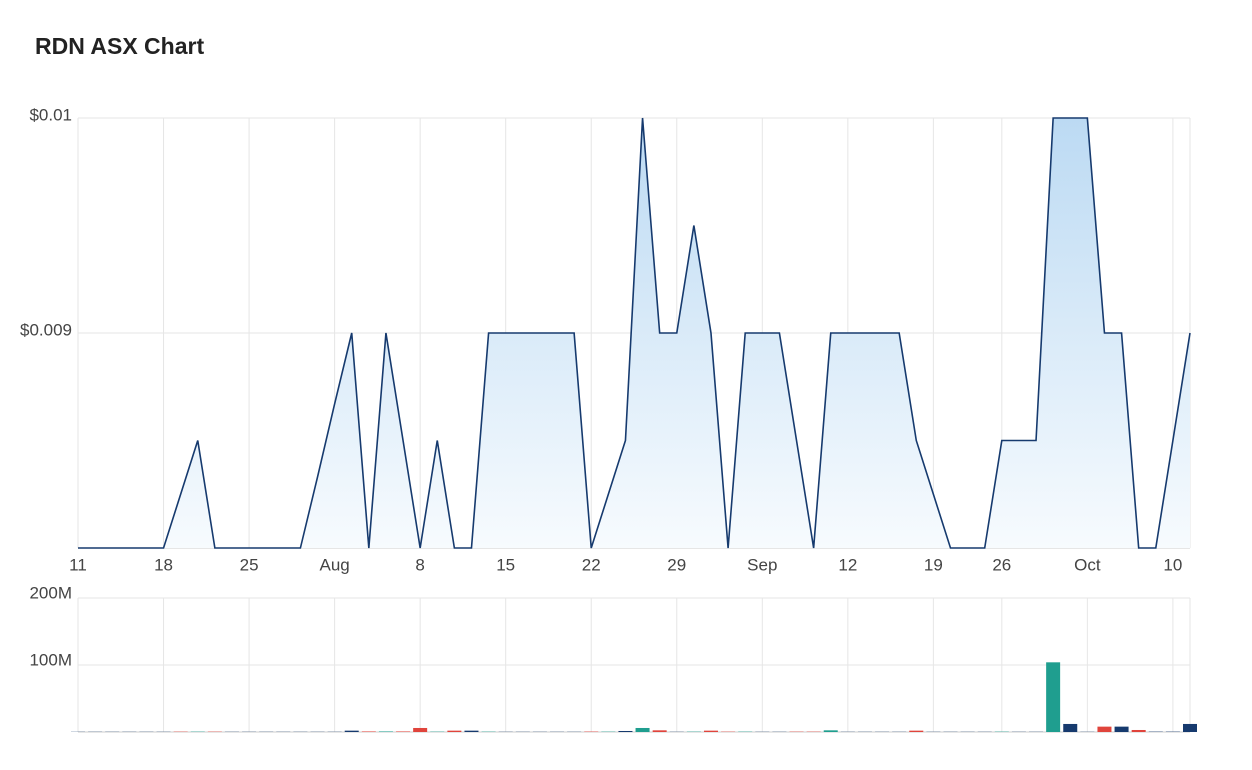 The height and width of the screenshot is (770, 1252). What do you see at coordinates (762, 564) in the screenshot?
I see `x-tick-label: Sep` at bounding box center [762, 564].